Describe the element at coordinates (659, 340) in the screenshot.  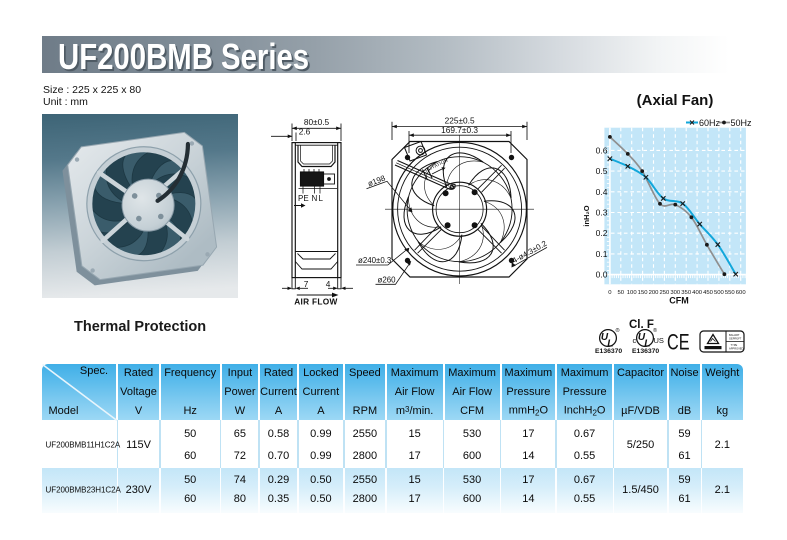
I see `svg-text: US` at that location.